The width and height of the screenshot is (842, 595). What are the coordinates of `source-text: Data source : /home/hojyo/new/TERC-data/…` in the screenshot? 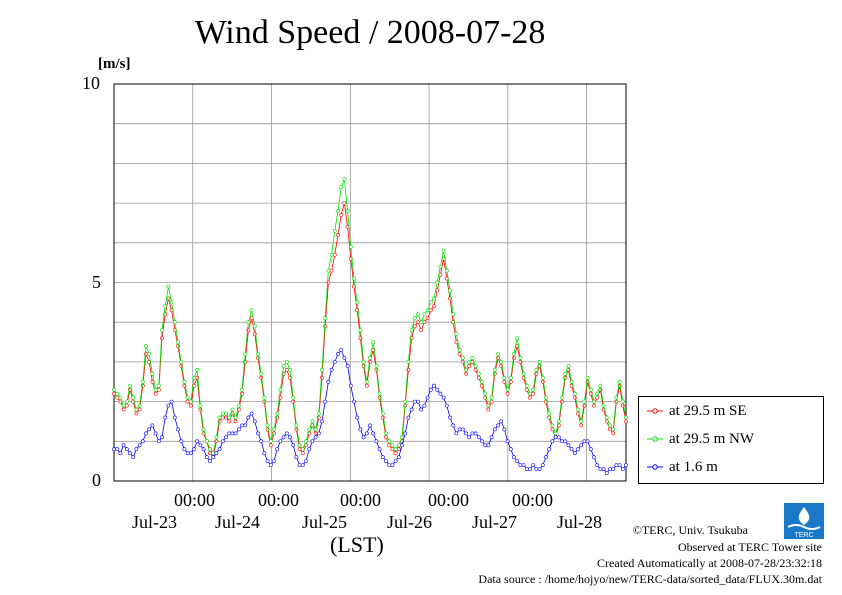 It's located at (650, 579).